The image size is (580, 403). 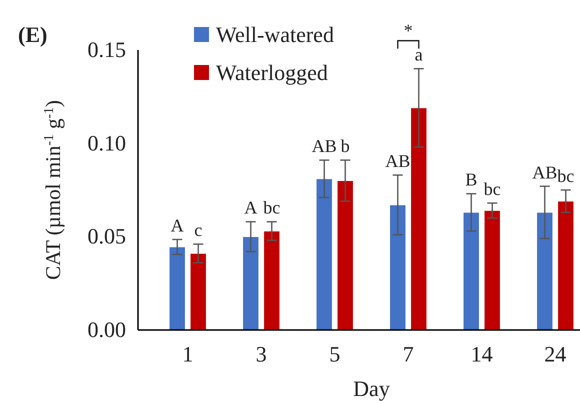 I want to click on data-label: a, so click(x=418, y=54).